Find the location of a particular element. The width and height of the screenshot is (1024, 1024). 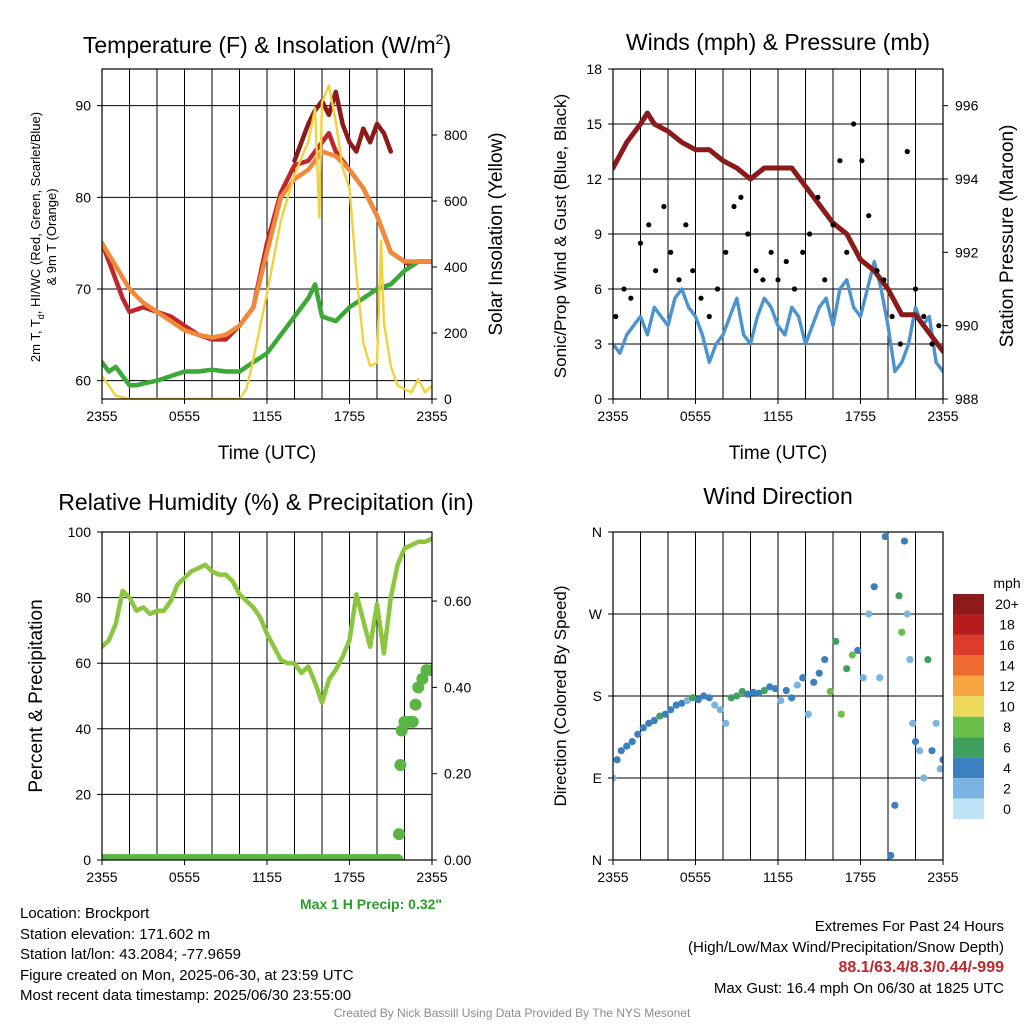

colorbar-label: 0 is located at coordinates (1007, 809).